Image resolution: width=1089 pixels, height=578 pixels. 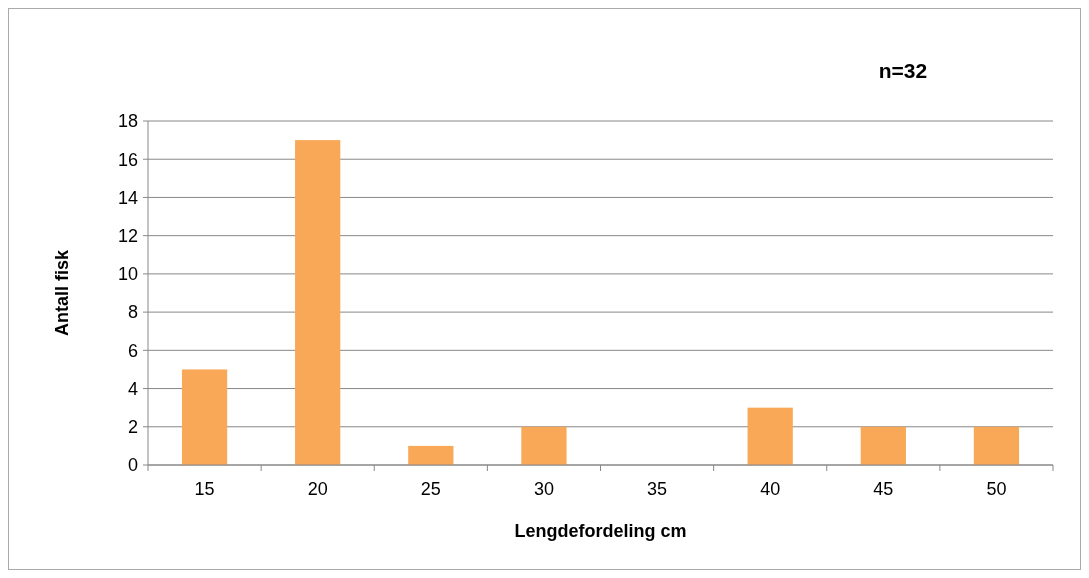 I want to click on text: n=32, so click(x=903, y=70).